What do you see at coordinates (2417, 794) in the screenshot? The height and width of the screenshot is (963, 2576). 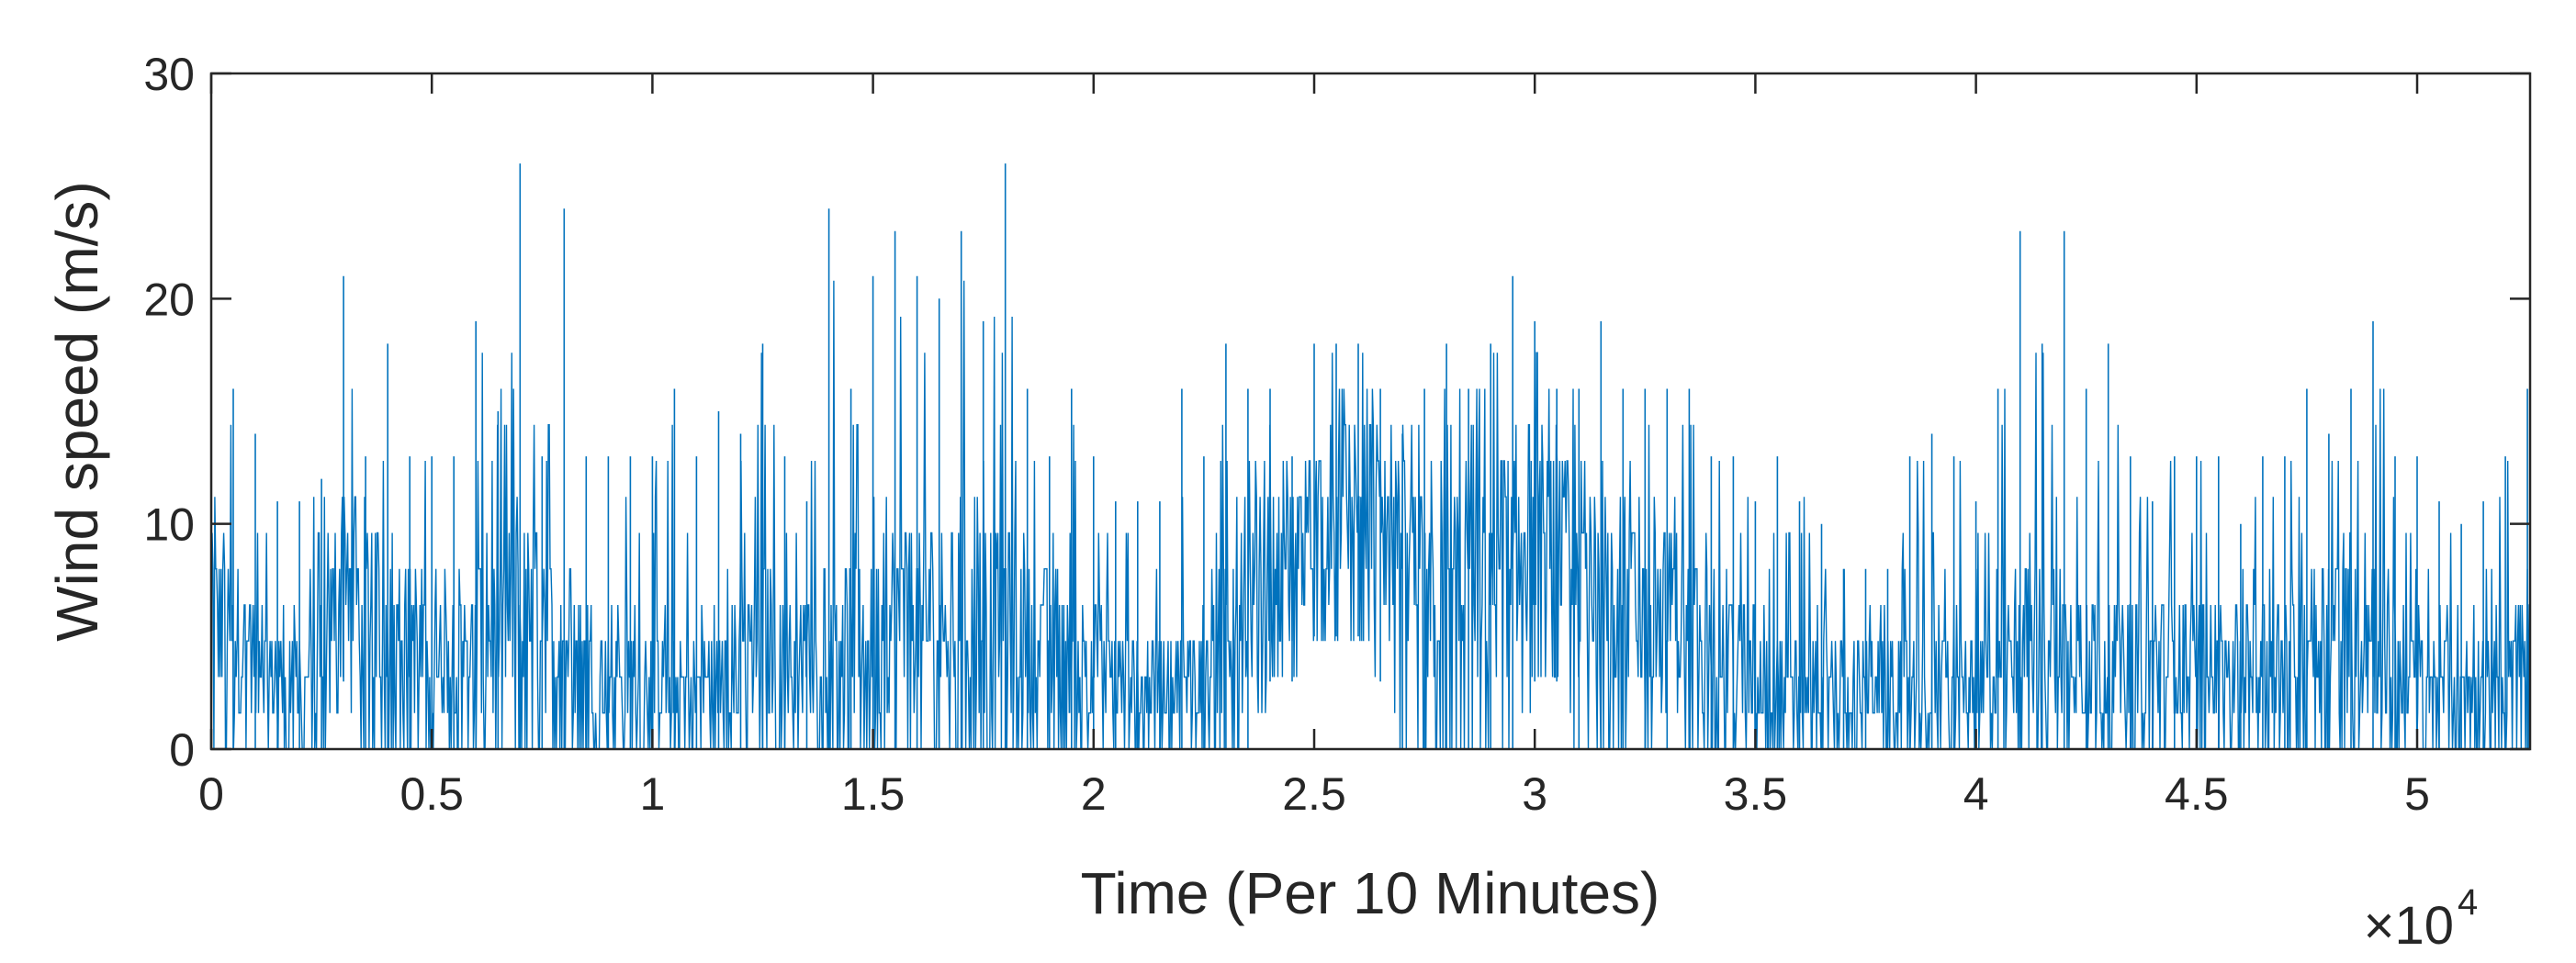 I see `x-tick-label-10: 5` at bounding box center [2417, 794].